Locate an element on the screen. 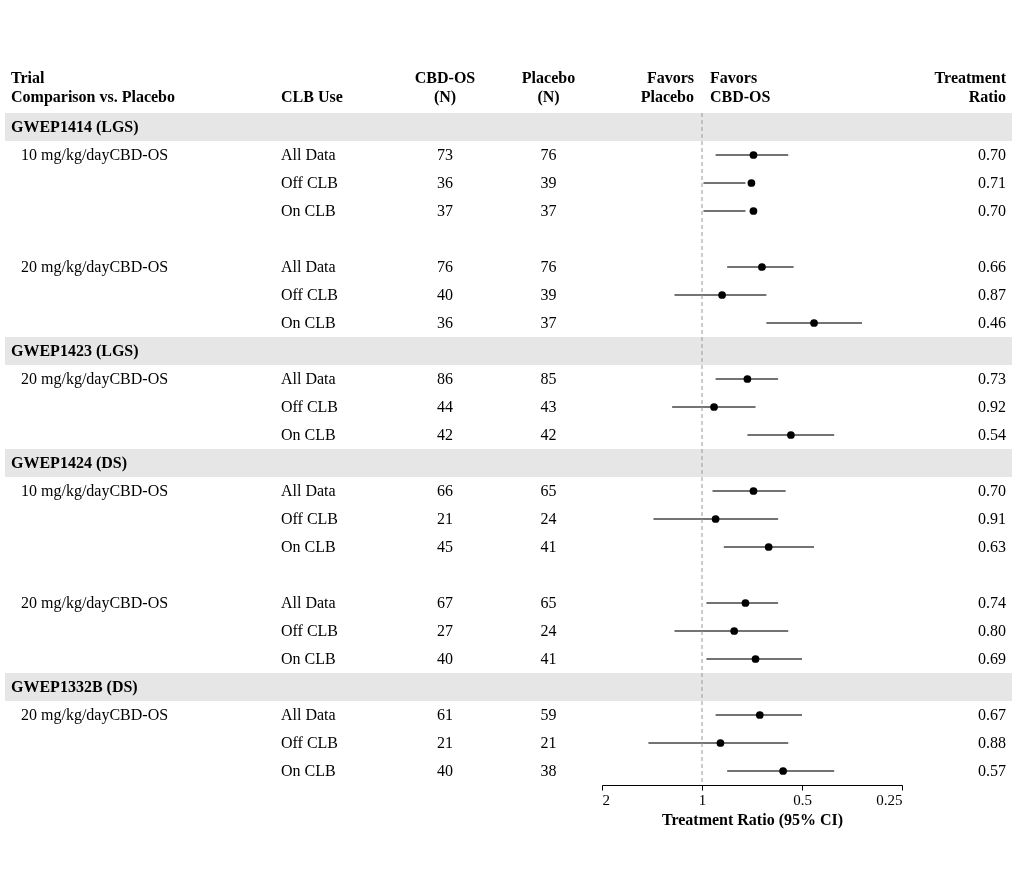  text: 39 is located at coordinates (548, 182).